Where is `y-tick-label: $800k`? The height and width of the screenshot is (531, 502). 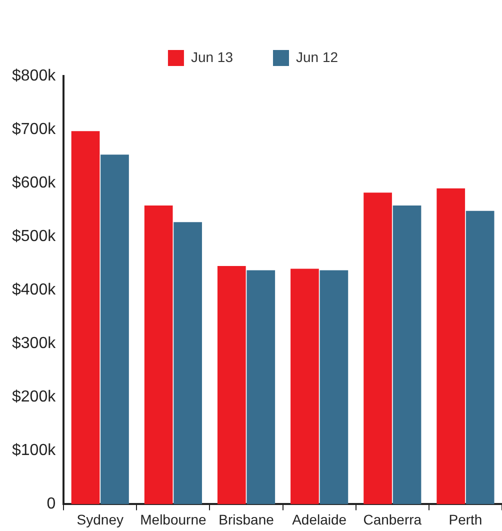 y-tick-label: $800k is located at coordinates (34, 75).